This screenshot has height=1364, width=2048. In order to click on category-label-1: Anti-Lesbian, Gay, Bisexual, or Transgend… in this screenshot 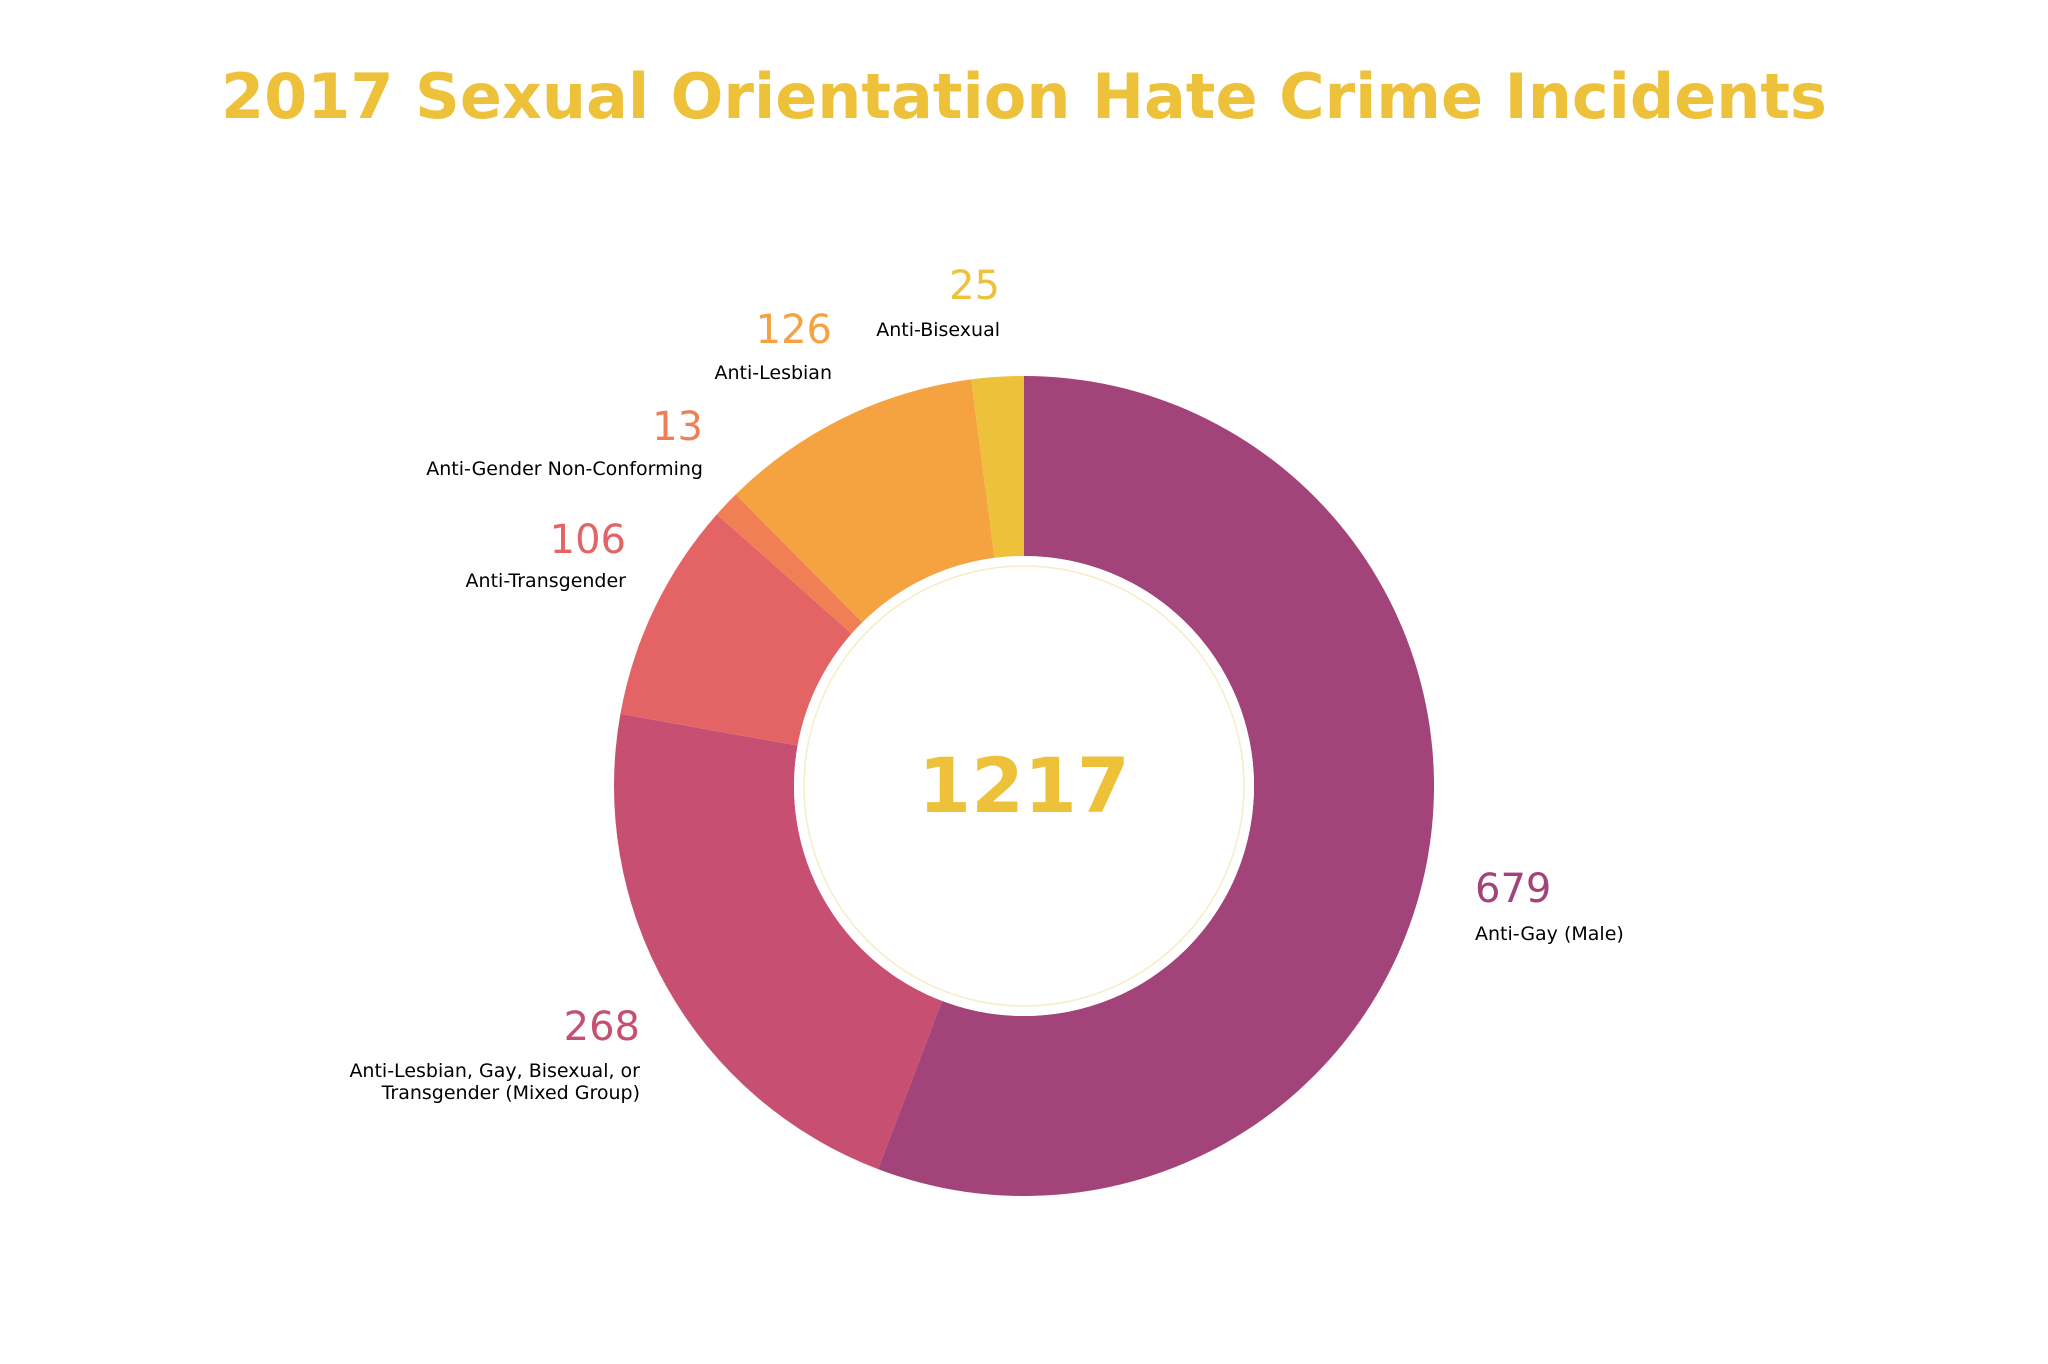, I will do `click(494, 1082)`.